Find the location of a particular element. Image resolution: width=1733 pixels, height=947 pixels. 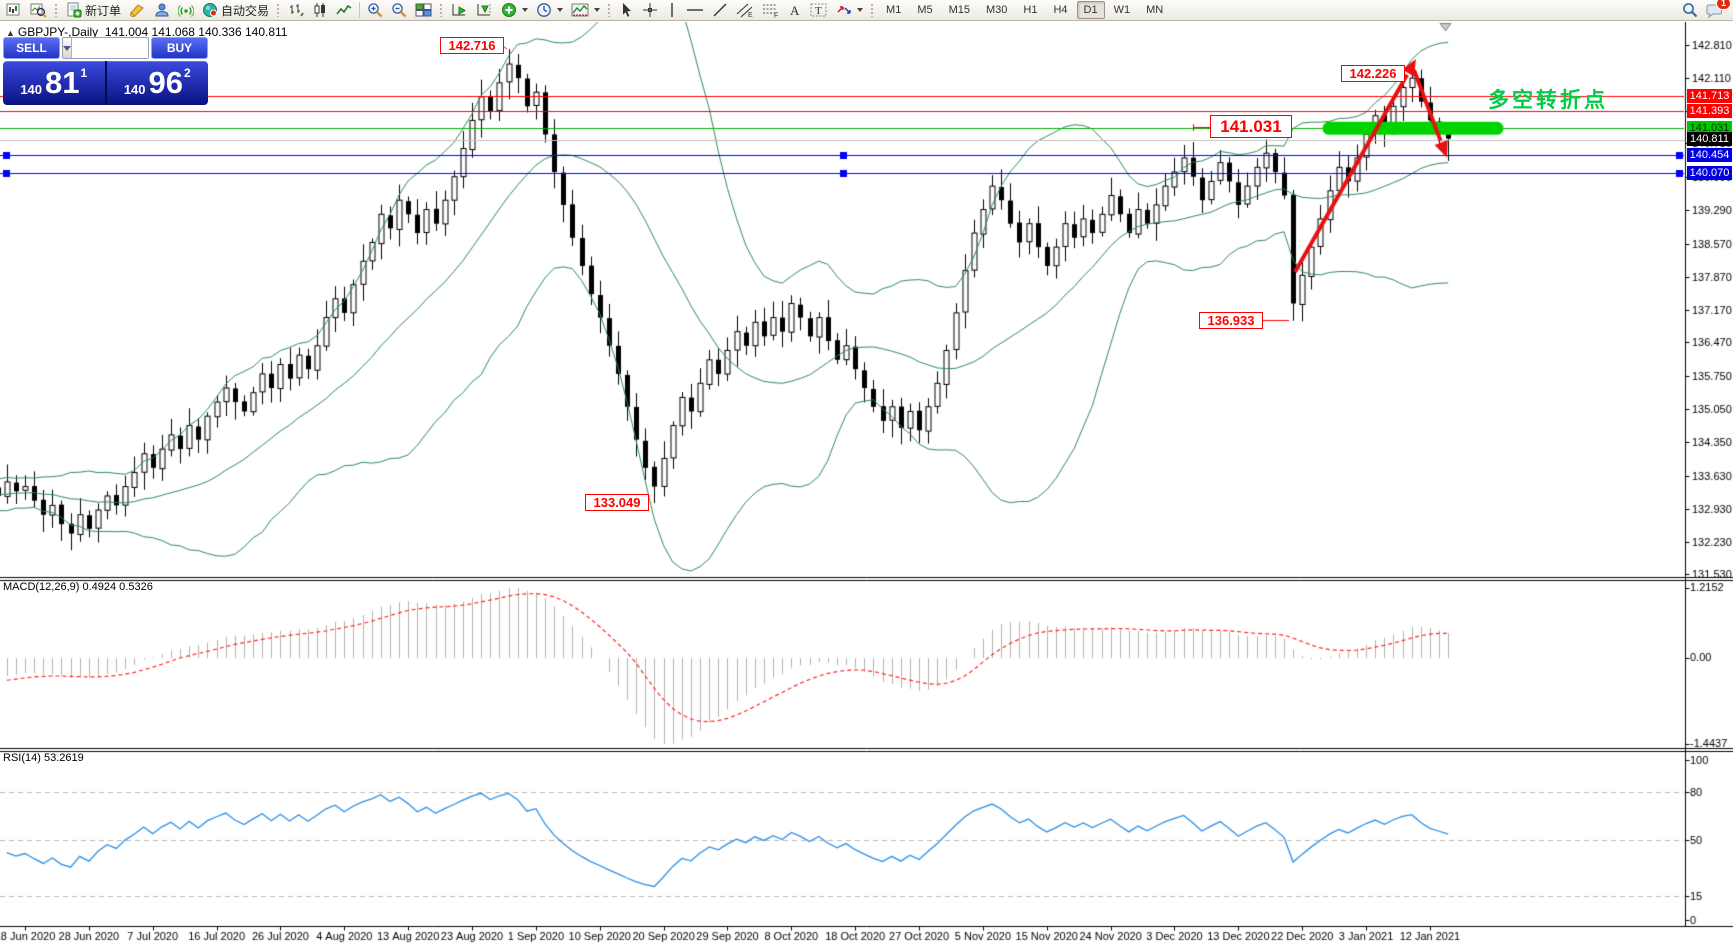

bar-chart-mode-button is located at coordinates (296, 10).